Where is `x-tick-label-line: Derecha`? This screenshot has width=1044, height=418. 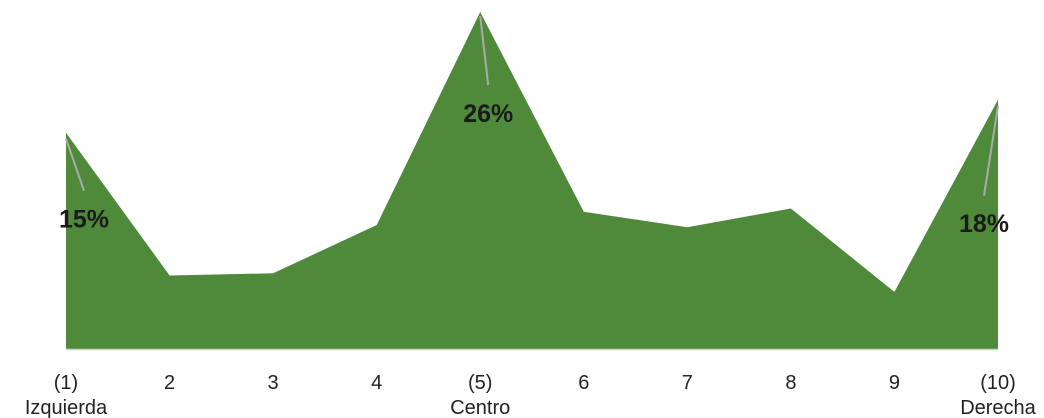
x-tick-label-line: Derecha is located at coordinates (998, 407).